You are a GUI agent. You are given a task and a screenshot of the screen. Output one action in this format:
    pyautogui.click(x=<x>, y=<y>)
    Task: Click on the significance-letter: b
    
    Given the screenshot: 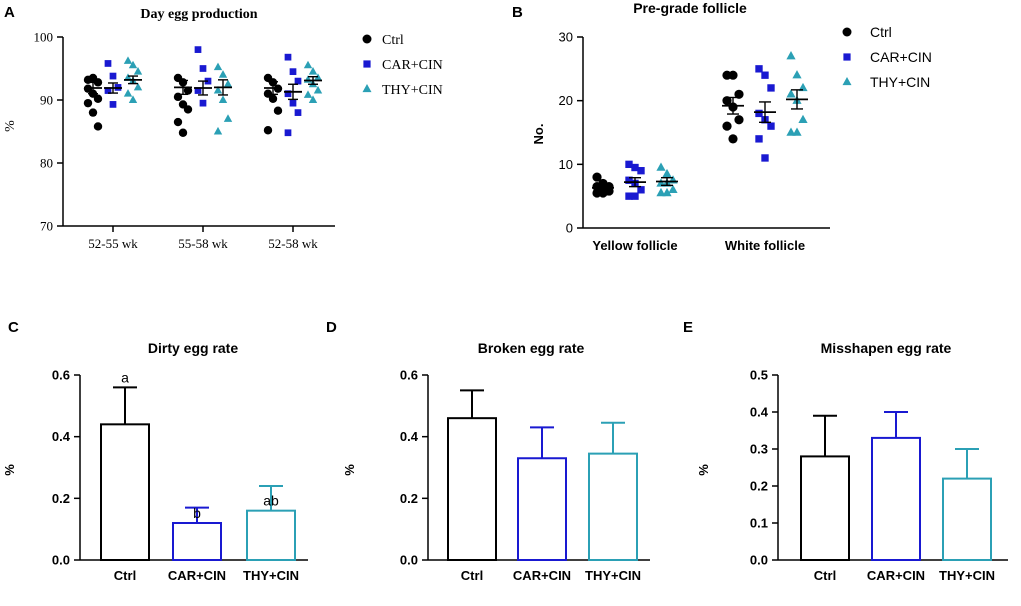 What is the action you would take?
    pyautogui.click(x=197, y=513)
    